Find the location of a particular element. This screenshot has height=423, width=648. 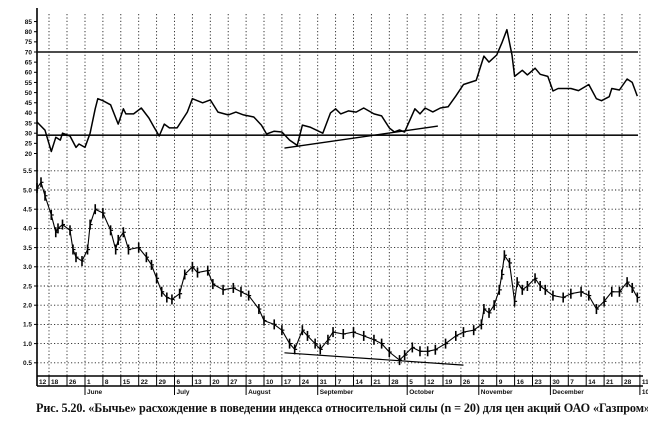

month-label: August is located at coordinates (259, 392).